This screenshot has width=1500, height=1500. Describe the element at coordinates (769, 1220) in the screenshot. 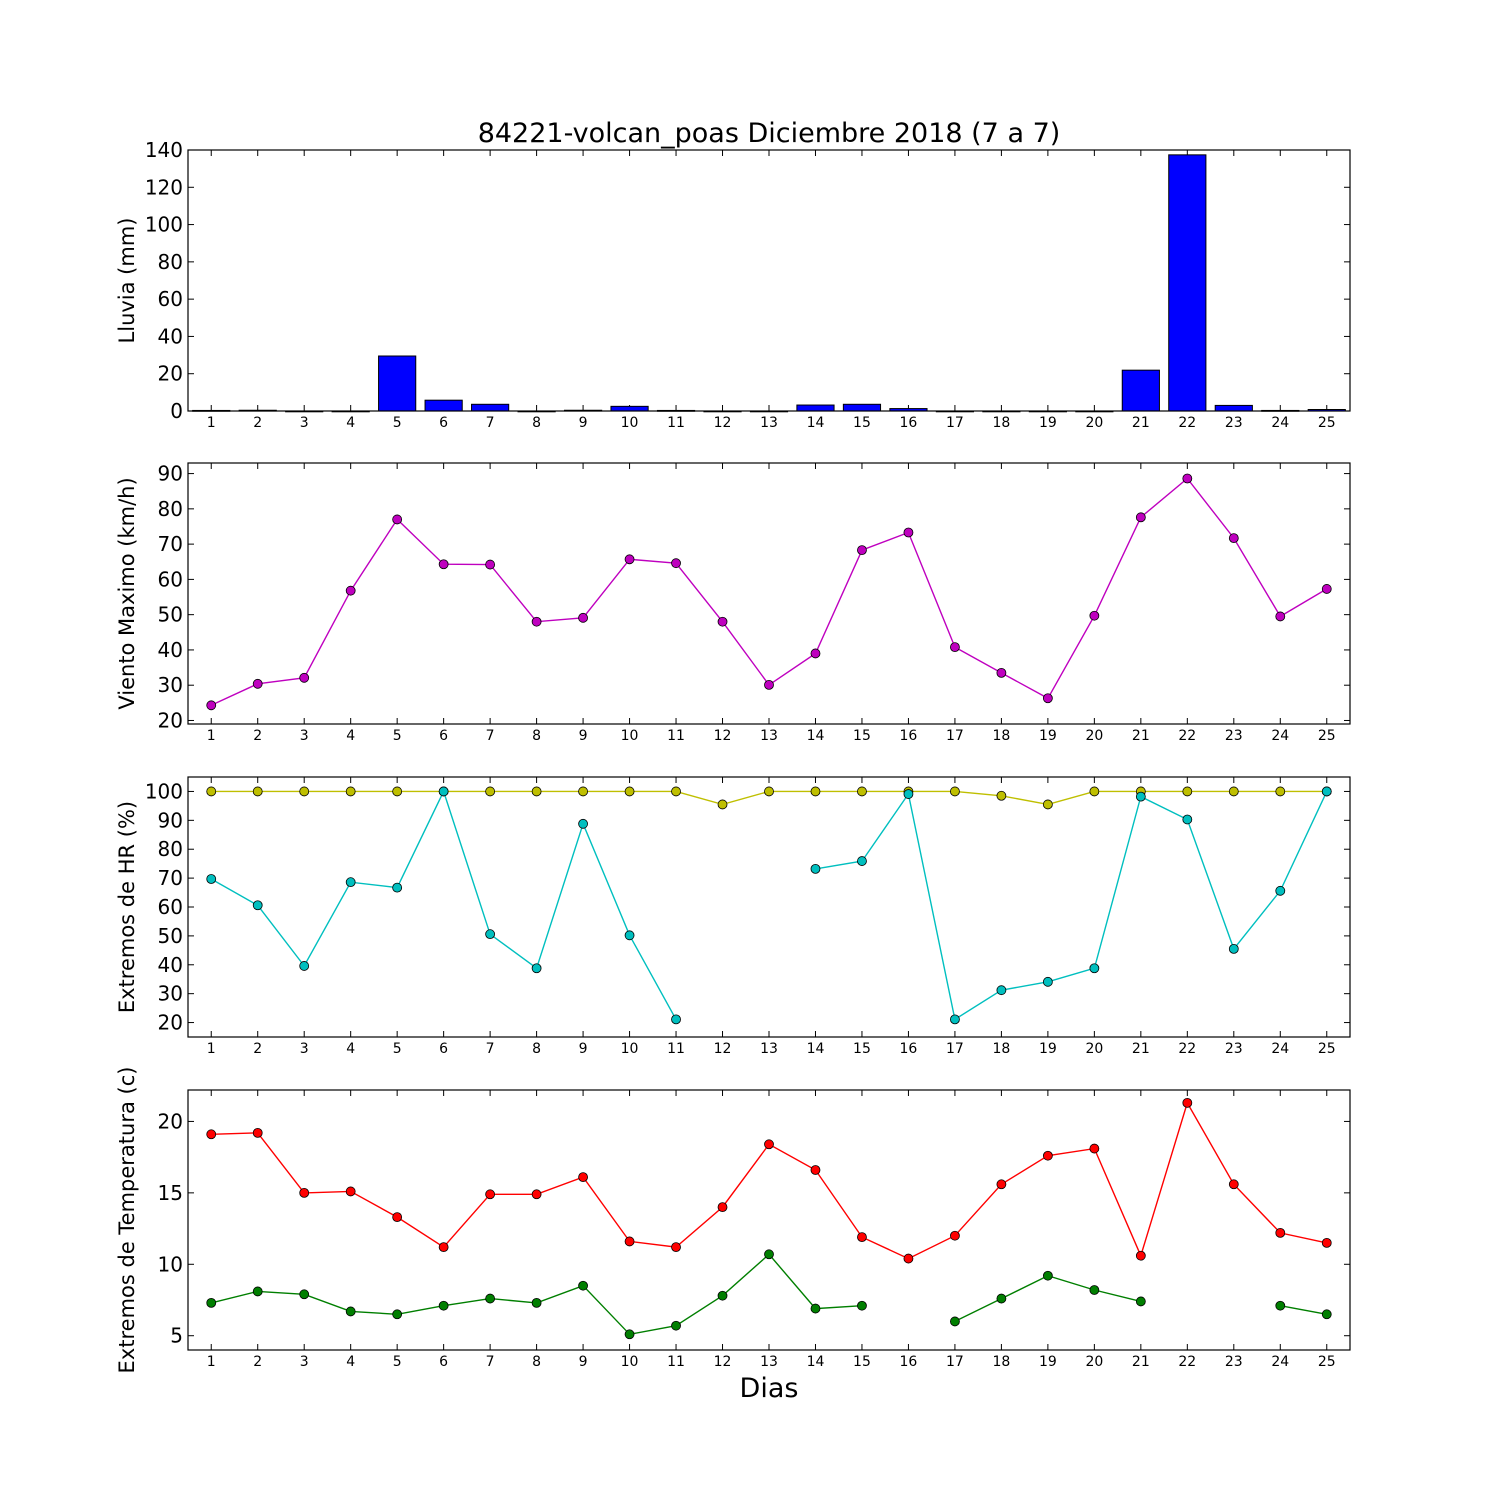

I see `plot-frame` at that location.